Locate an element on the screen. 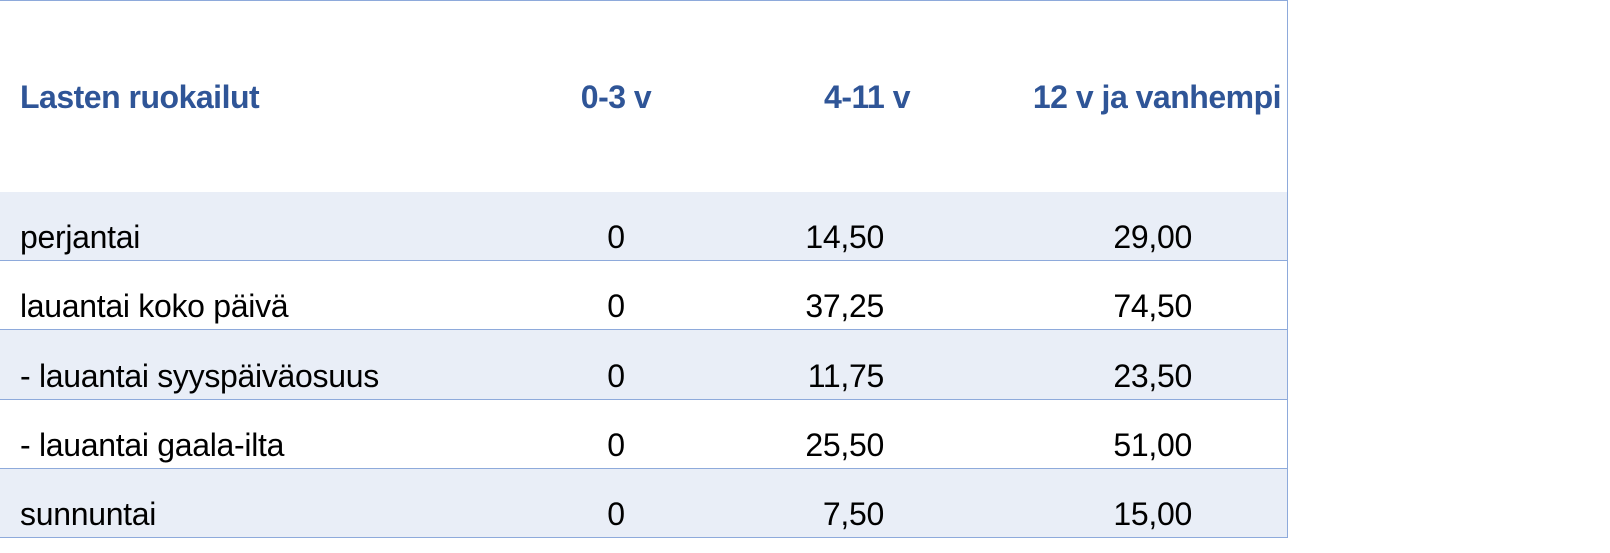 The height and width of the screenshot is (553, 1610). table-cell: 11,75 is located at coordinates (846, 375).